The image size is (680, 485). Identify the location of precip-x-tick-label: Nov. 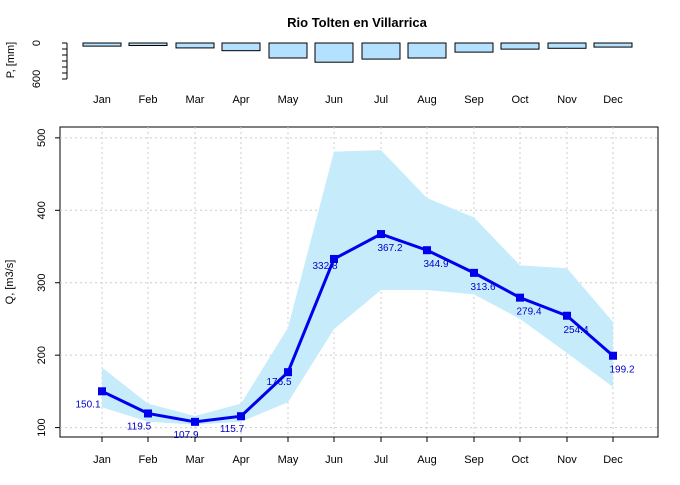
(567, 100).